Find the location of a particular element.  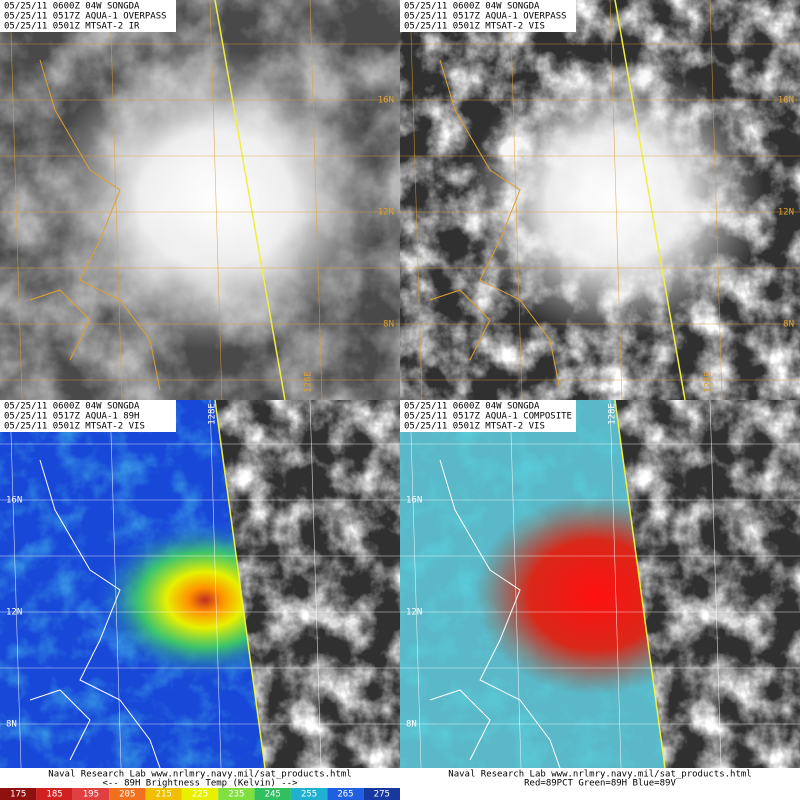

colorbar-label: 275 is located at coordinates (382, 795).